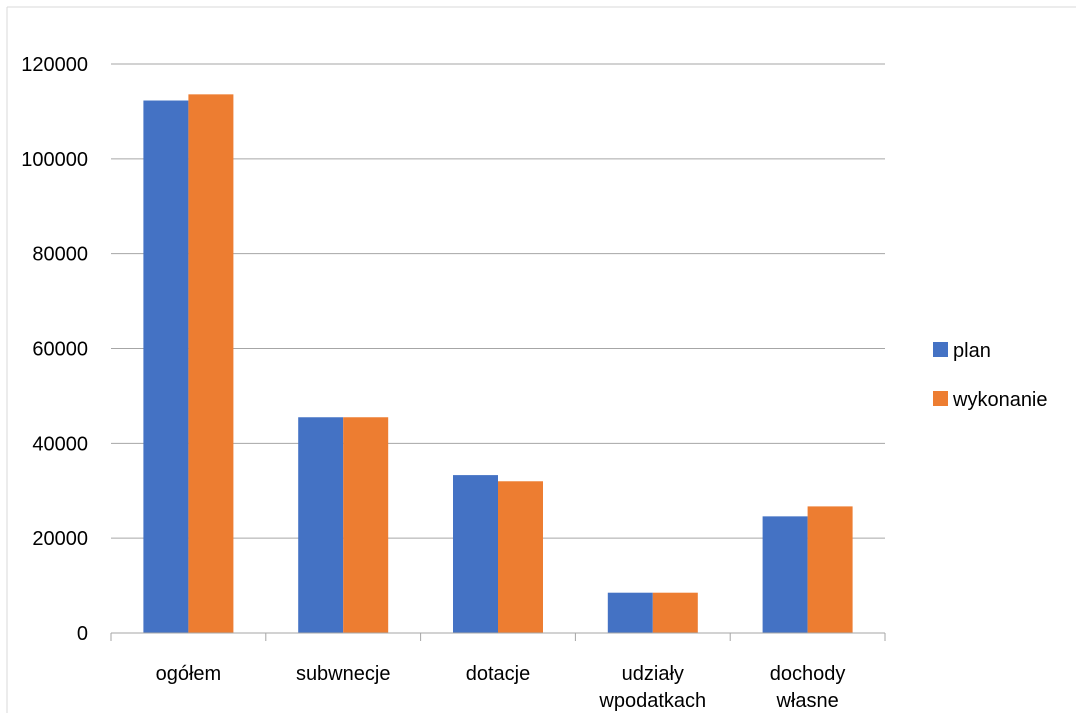 This screenshot has height=718, width=1076. What do you see at coordinates (54, 65) in the screenshot?
I see `y-tick-label: 120000` at bounding box center [54, 65].